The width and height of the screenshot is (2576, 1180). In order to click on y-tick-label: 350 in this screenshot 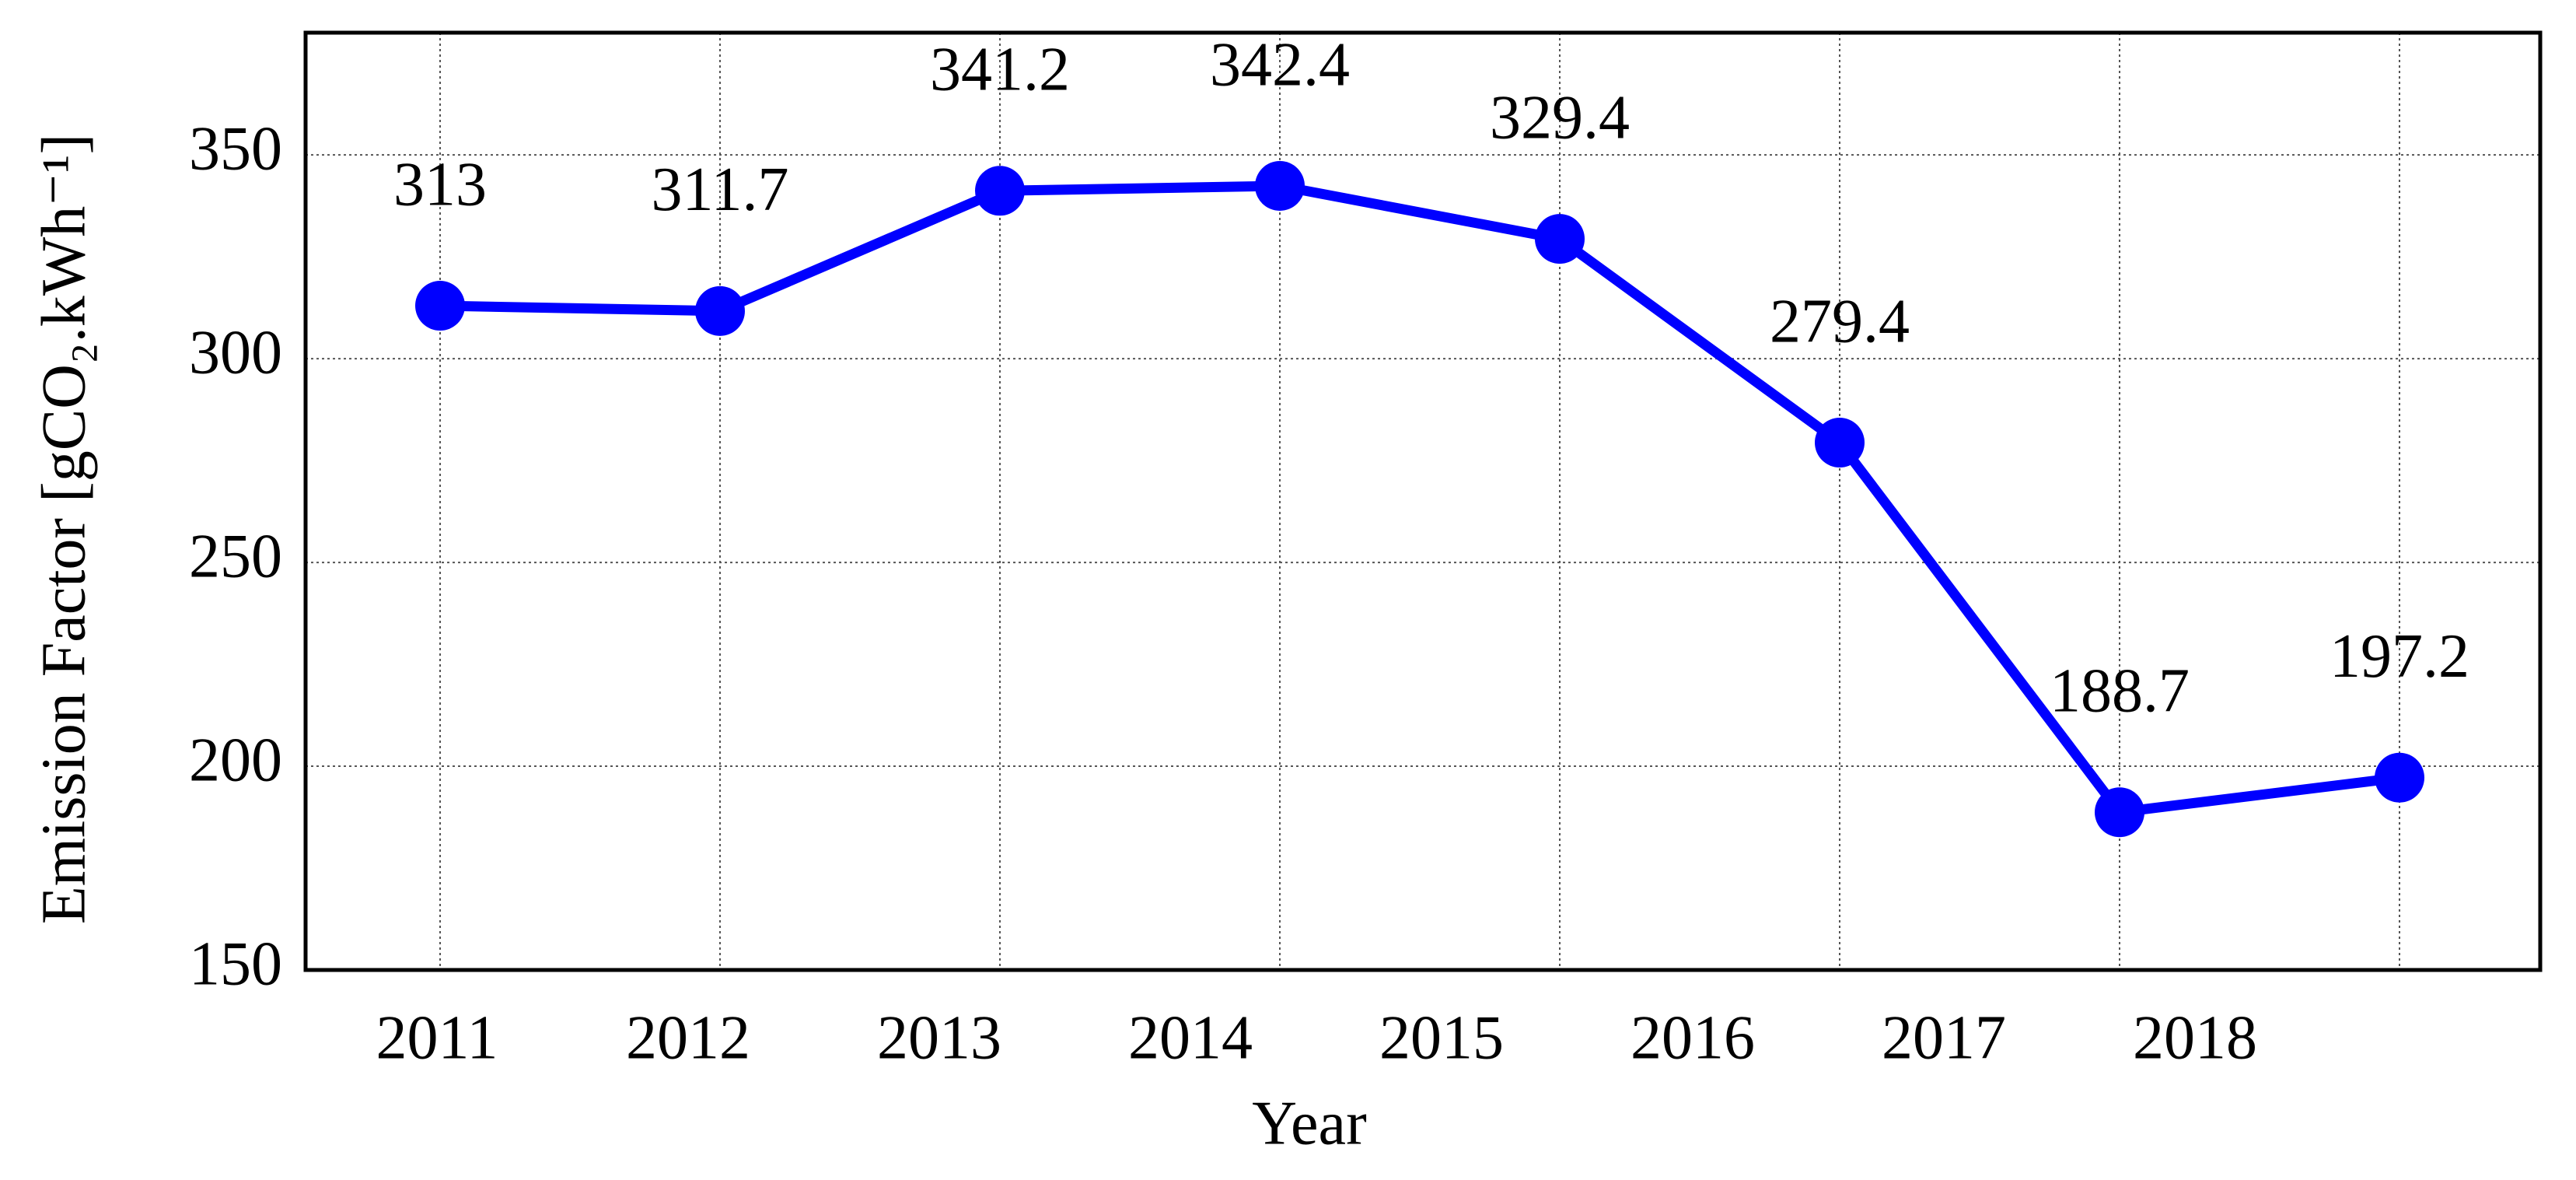, I will do `click(235, 149)`.